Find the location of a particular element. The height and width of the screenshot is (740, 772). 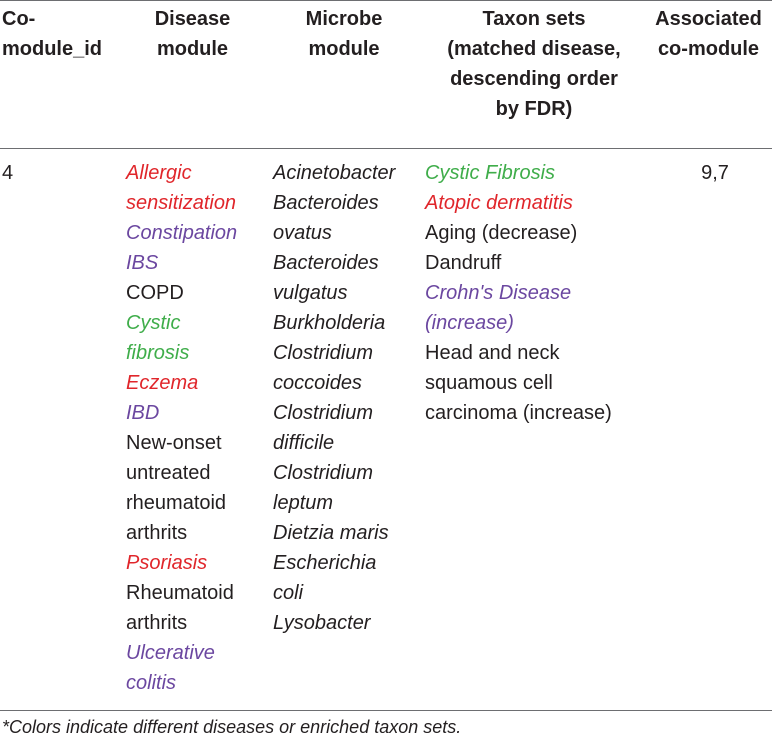

taxon-line: Crohn's Disease is located at coordinates (498, 293).